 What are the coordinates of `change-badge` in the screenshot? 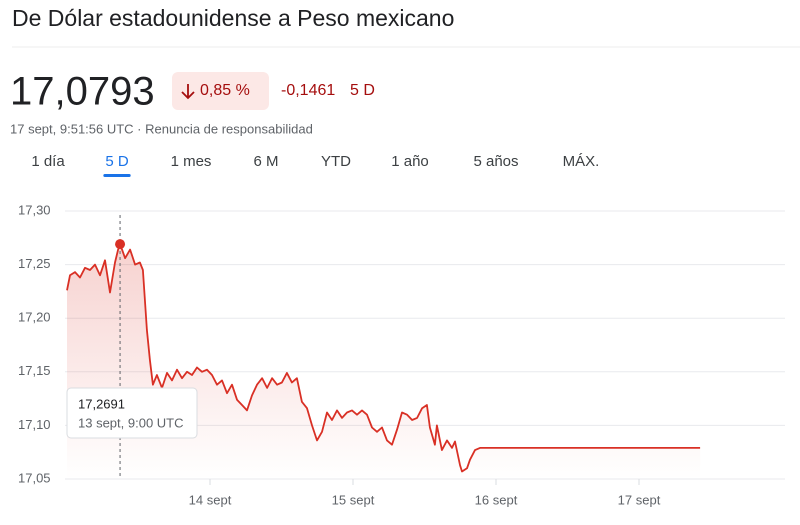 It's located at (220, 91).